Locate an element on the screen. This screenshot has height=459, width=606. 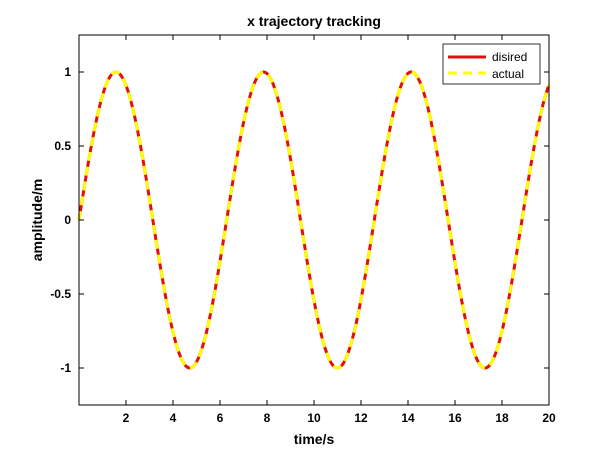
x-axis-label: time/s is located at coordinates (314, 439).